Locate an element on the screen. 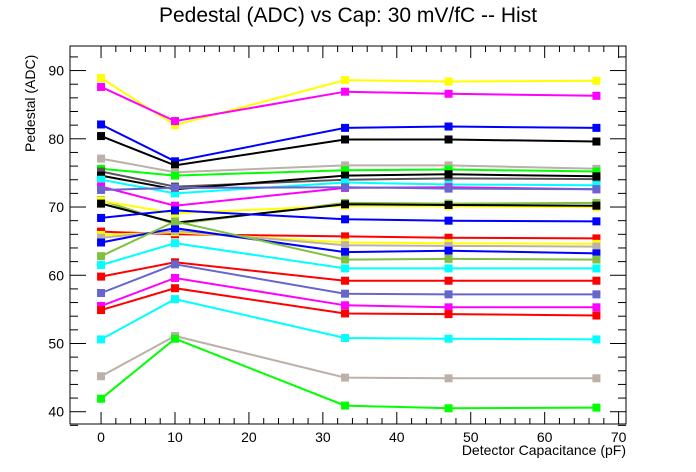  x-tick-label: 40 is located at coordinates (397, 437).